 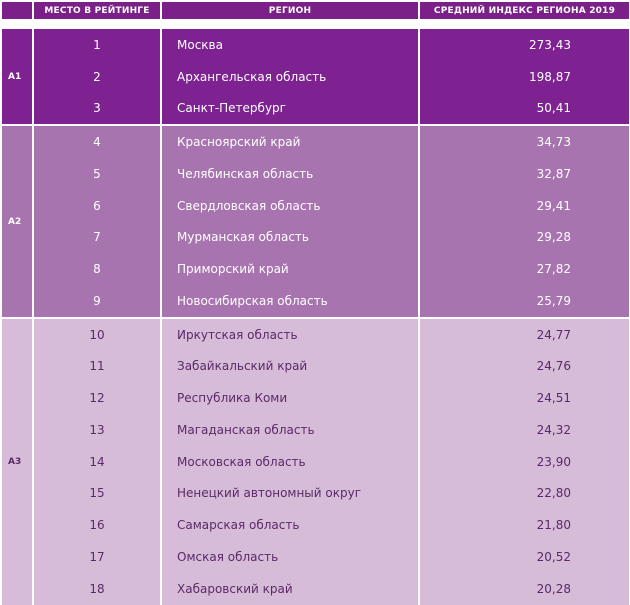 I want to click on rank-cell: 18, so click(x=96, y=588).